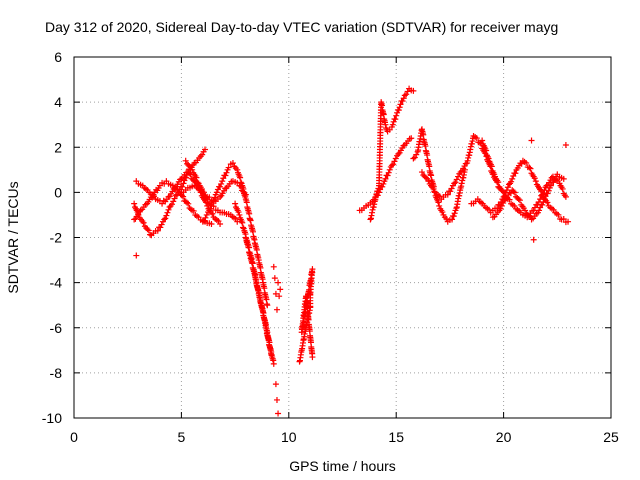  I want to click on x-tick-label: 25, so click(611, 437).